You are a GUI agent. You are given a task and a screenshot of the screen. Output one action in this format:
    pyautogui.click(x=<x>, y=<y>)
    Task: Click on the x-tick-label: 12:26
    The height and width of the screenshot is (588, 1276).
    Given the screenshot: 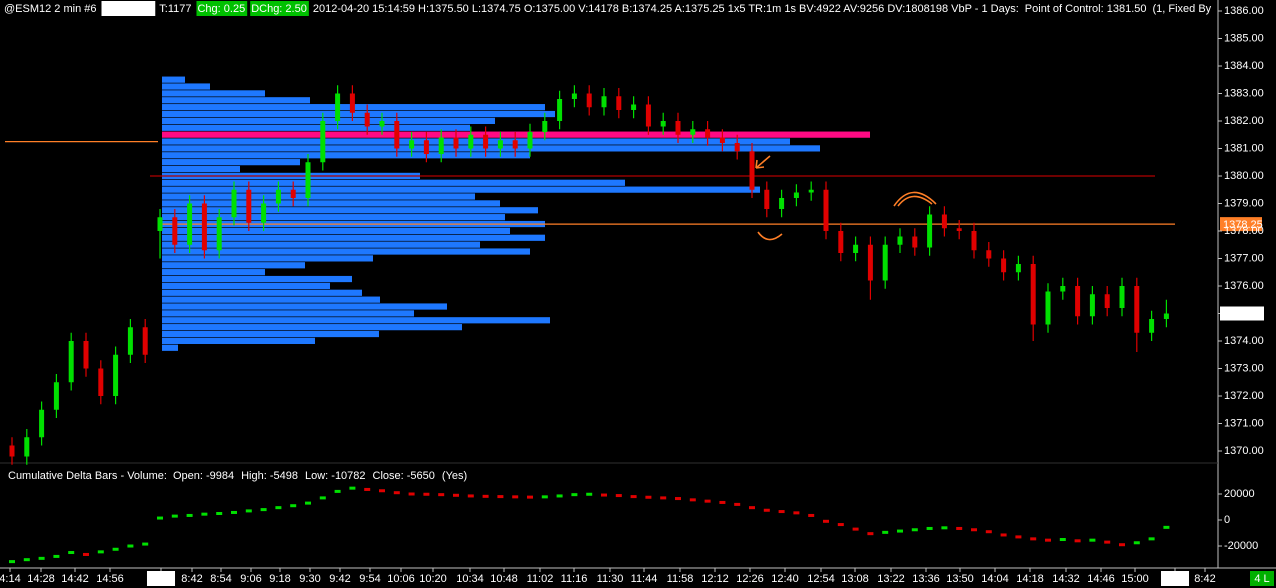 What is the action you would take?
    pyautogui.click(x=750, y=579)
    